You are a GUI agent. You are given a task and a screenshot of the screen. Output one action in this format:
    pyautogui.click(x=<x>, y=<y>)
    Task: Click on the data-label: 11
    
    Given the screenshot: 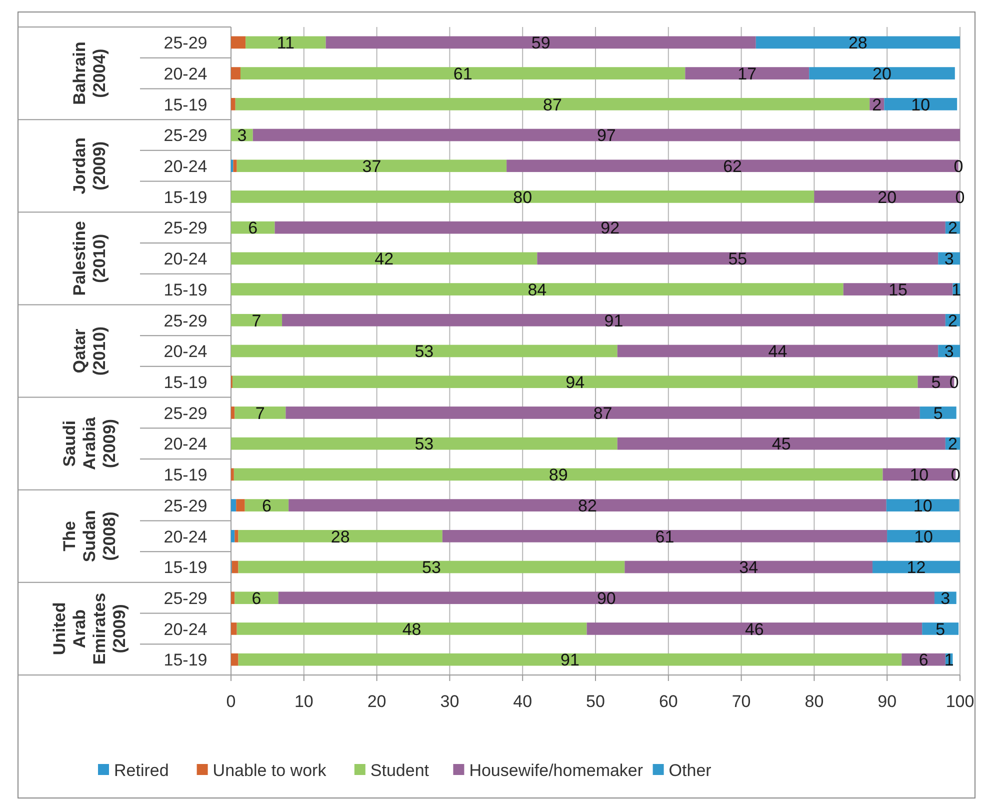 What is the action you would take?
    pyautogui.click(x=285, y=43)
    